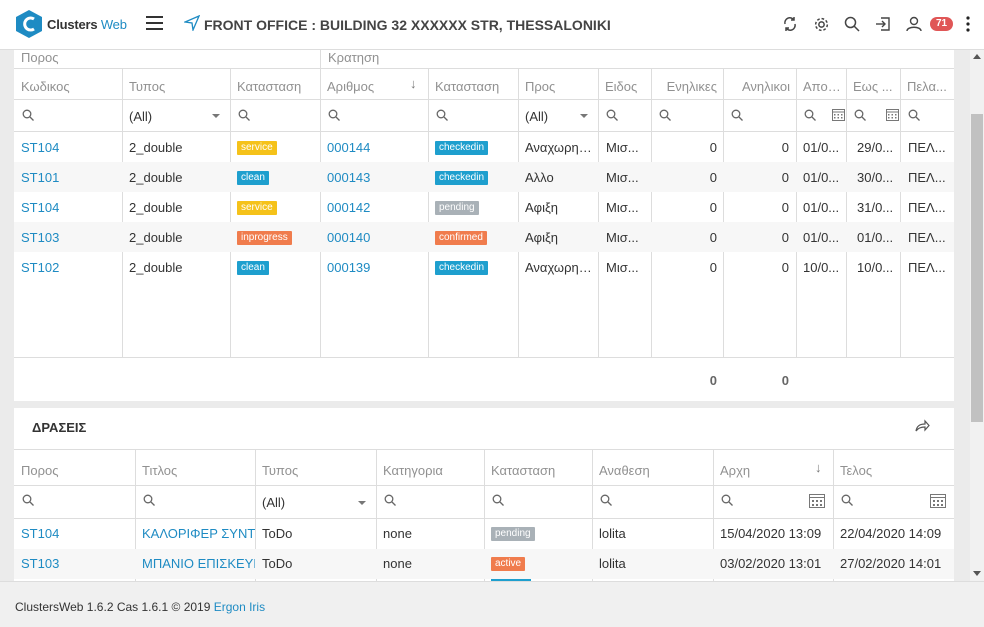  I want to click on end-date: 22/04/2020 14:09, so click(891, 533).